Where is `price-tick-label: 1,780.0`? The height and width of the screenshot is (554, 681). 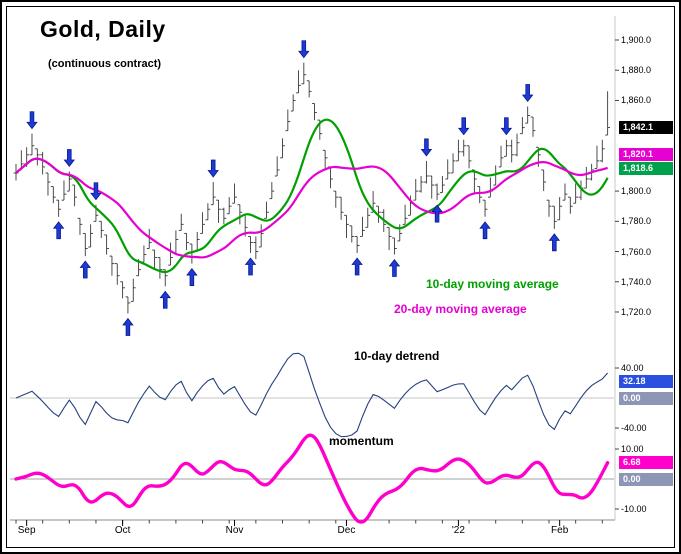
price-tick-label: 1,780.0 is located at coordinates (636, 221).